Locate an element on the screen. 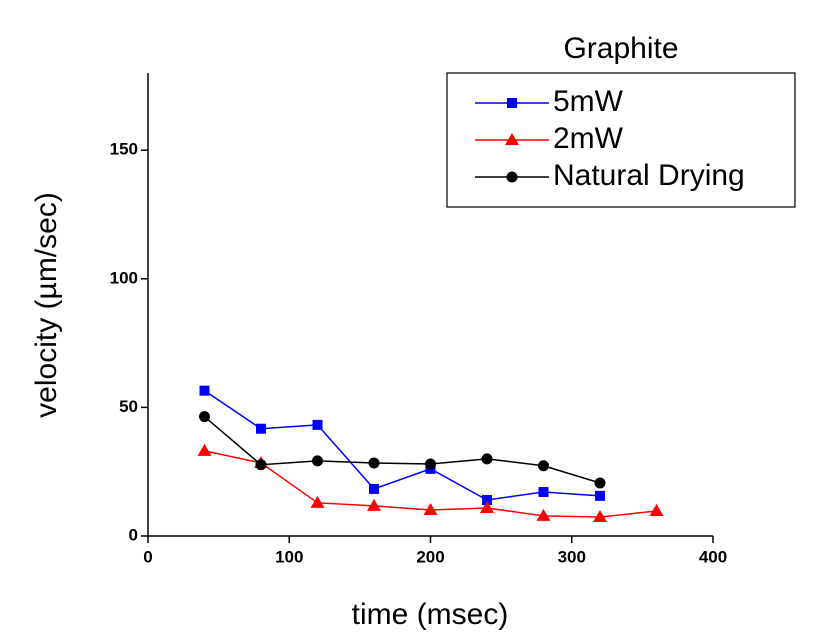 The image size is (830, 642). x-tick-label: 0 is located at coordinates (147, 556).